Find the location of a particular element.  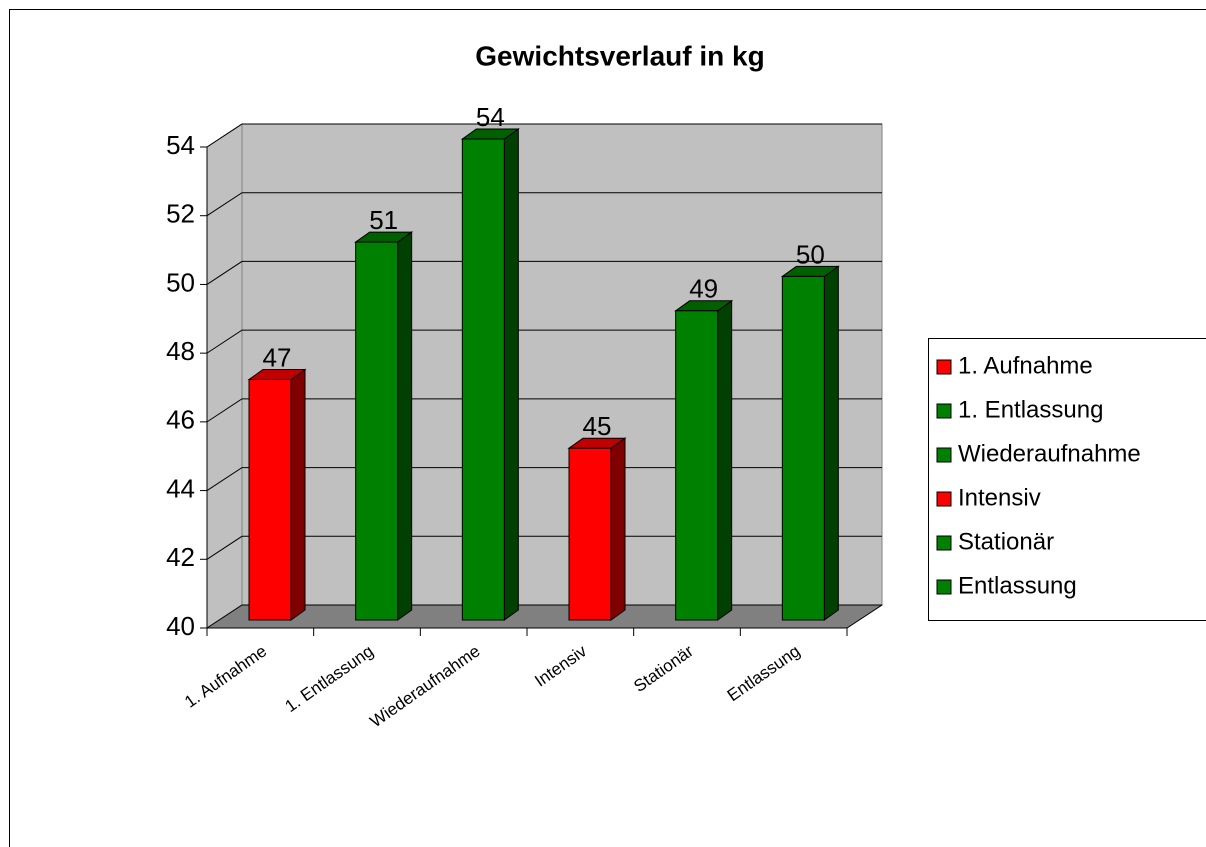

legend-label: Intensiv is located at coordinates (999, 497).